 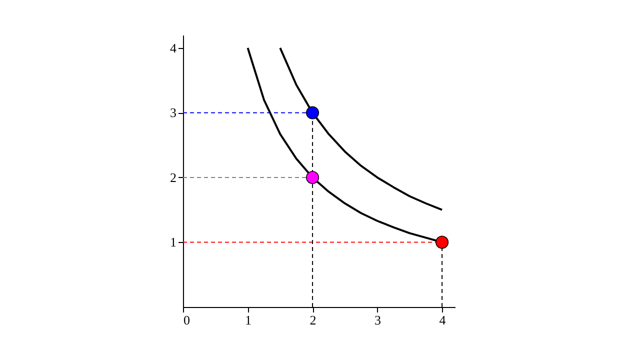 I want to click on line-series, so click(x=361, y=128).